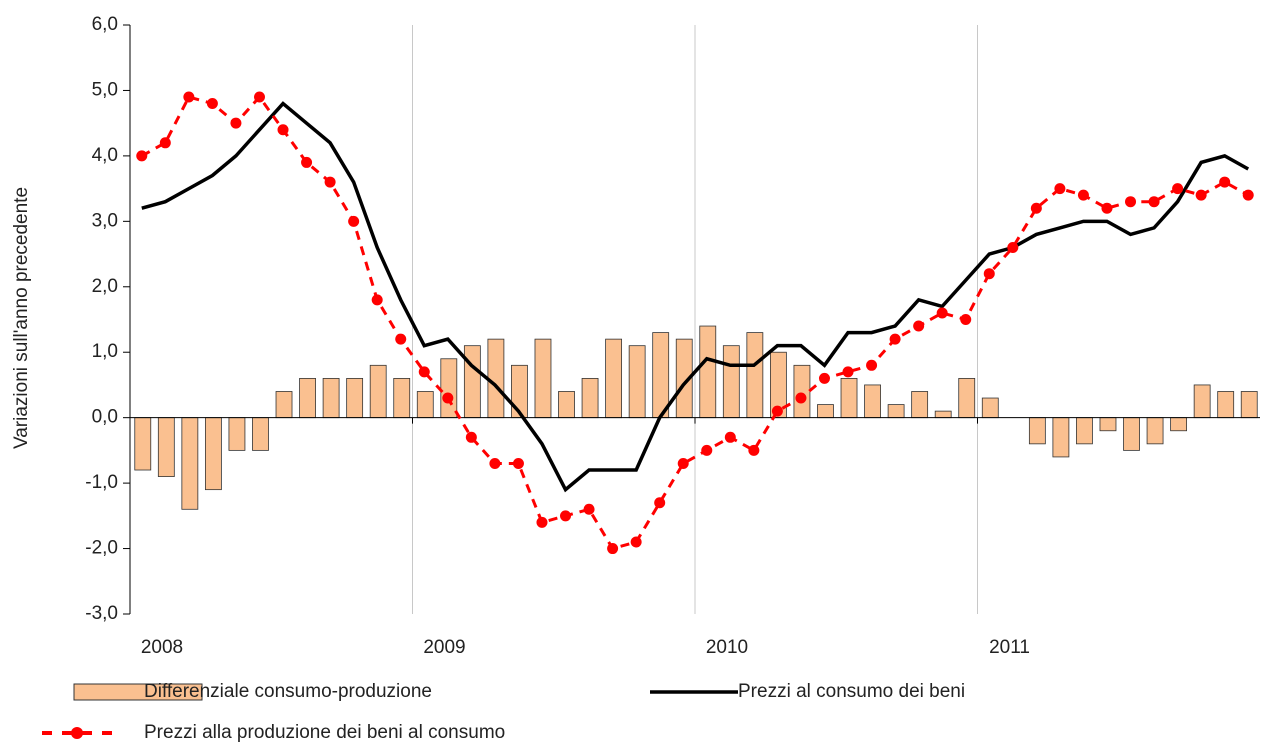  What do you see at coordinates (101, 613) in the screenshot?
I see `y-tick-label: -3,0` at bounding box center [101, 613].